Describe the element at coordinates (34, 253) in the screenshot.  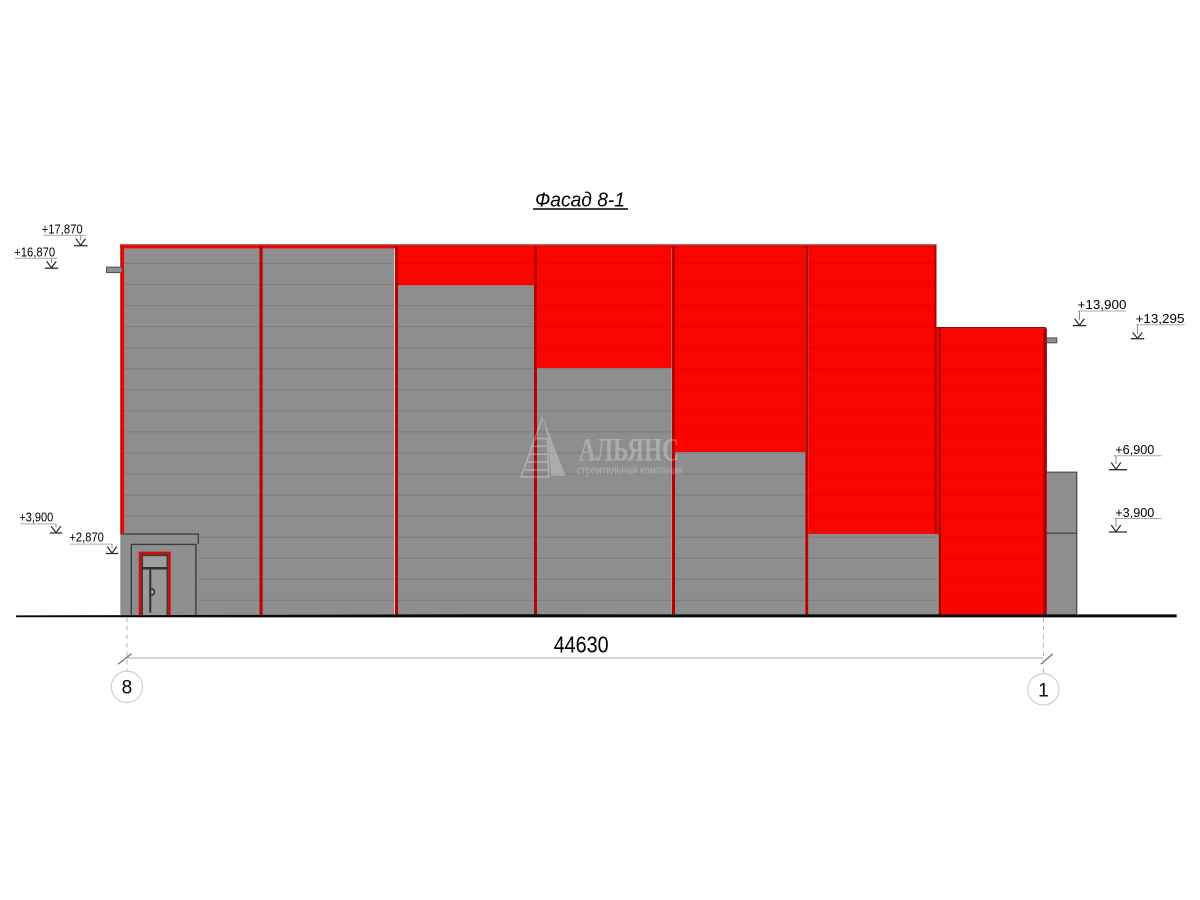
I see `svg-text: +16,870` at that location.